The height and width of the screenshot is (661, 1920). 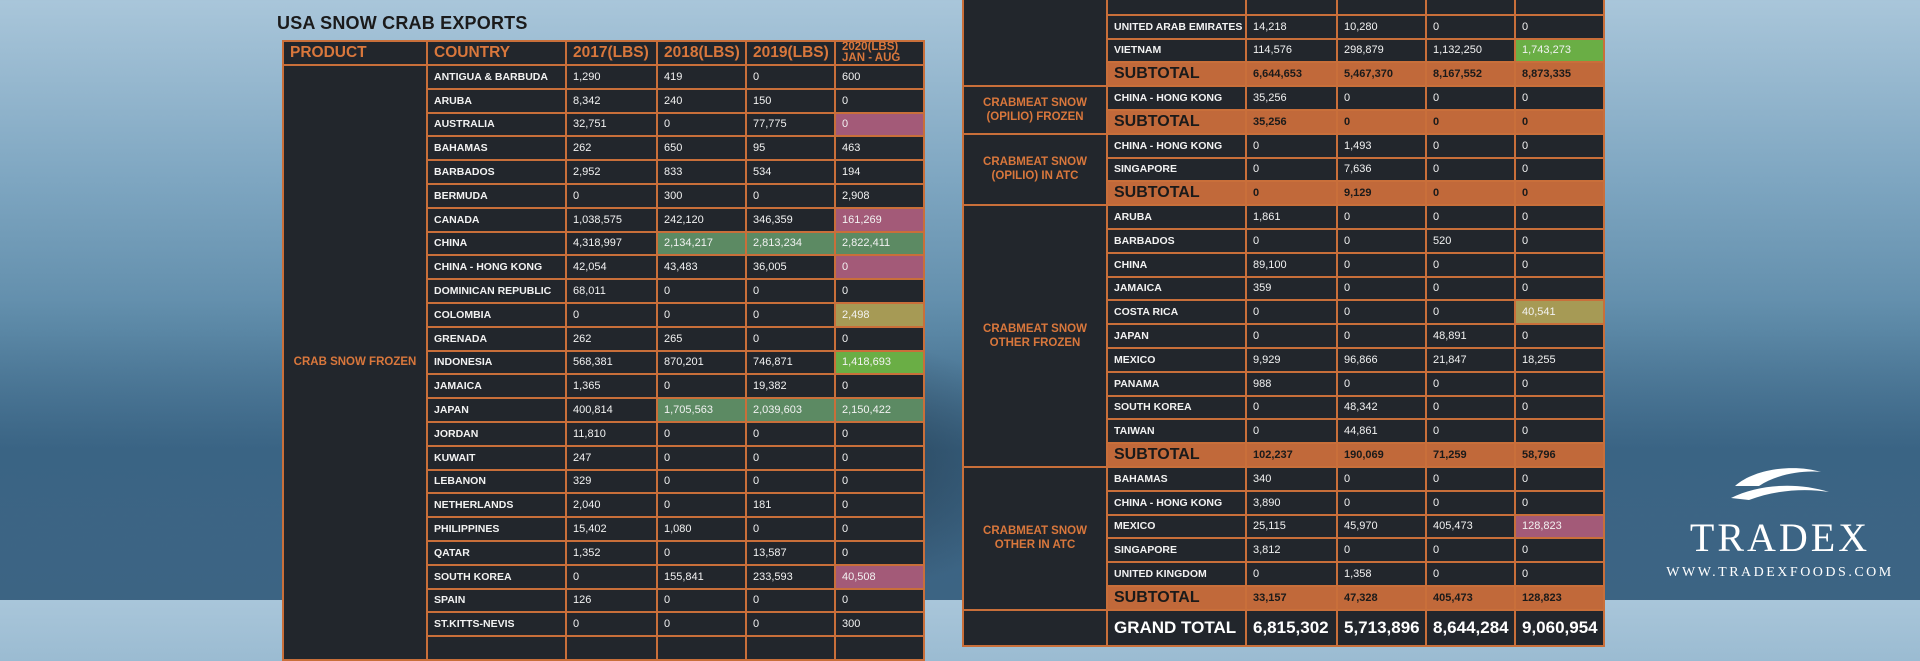 What do you see at coordinates (604, 505) in the screenshot?
I see `table-row: NETHERLANDS 2,040 0 181 0` at bounding box center [604, 505].